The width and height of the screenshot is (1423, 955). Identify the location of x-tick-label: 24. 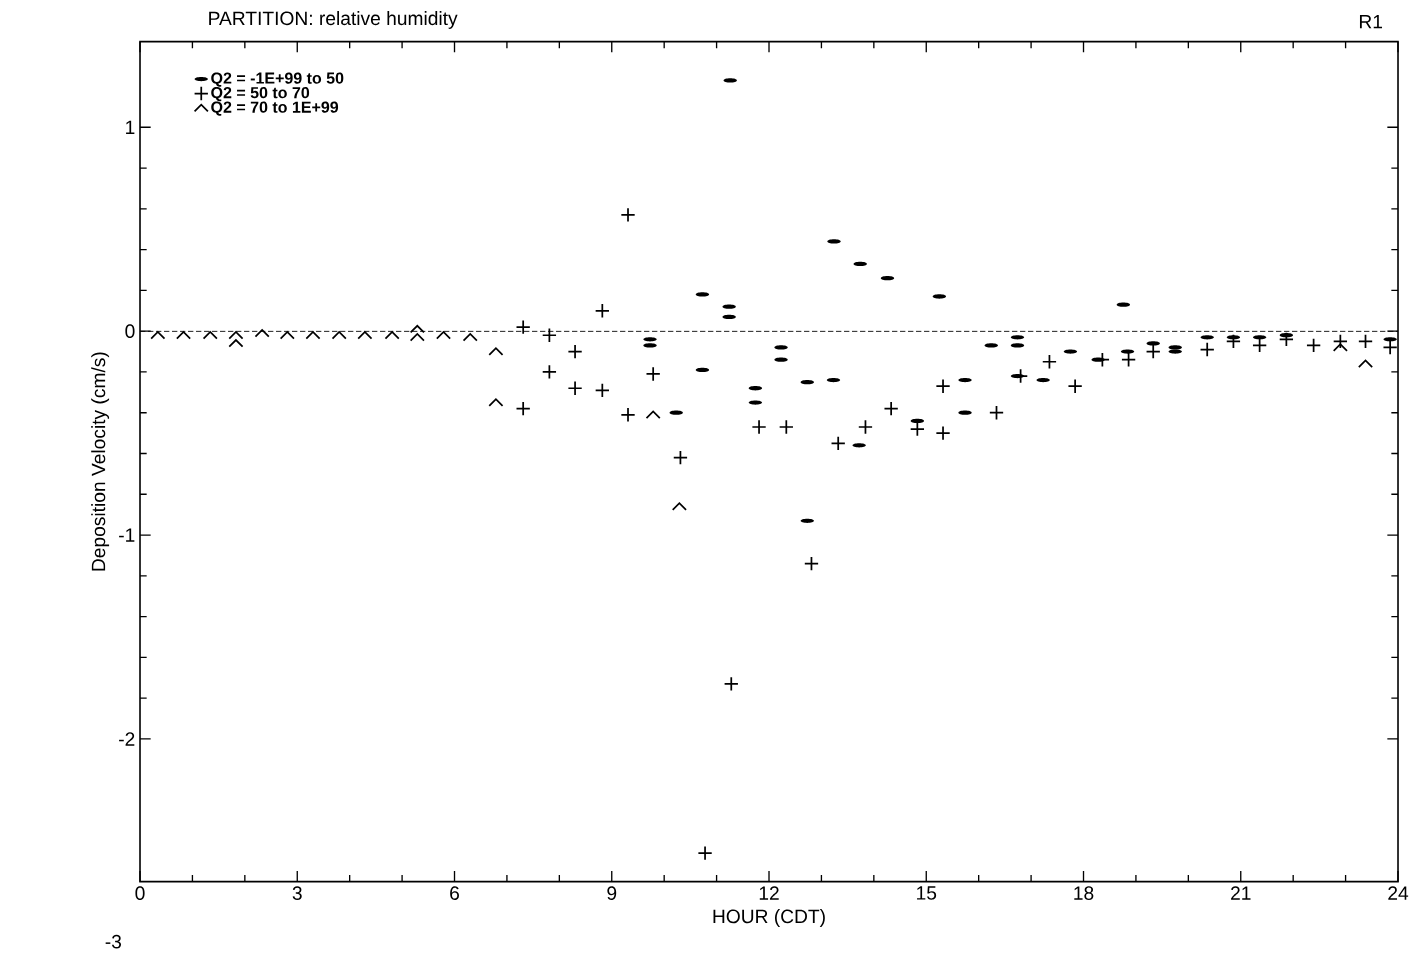
(1398, 893).